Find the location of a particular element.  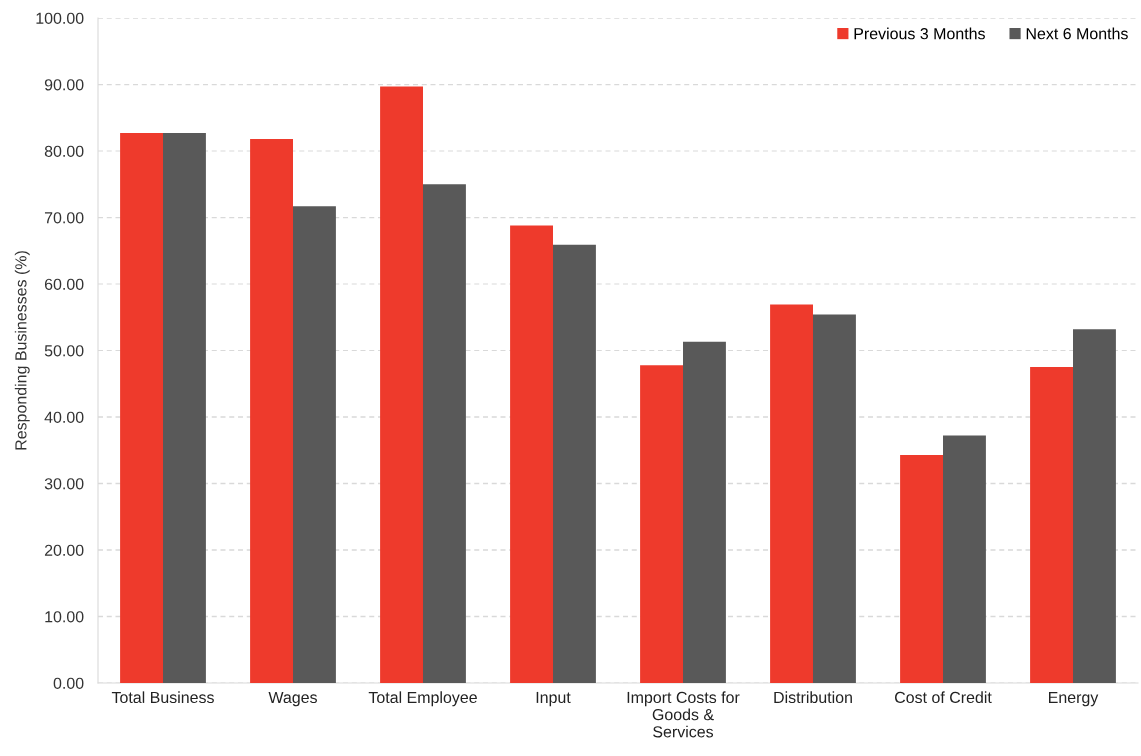

y-tick-label: 50.00 is located at coordinates (64, 351).